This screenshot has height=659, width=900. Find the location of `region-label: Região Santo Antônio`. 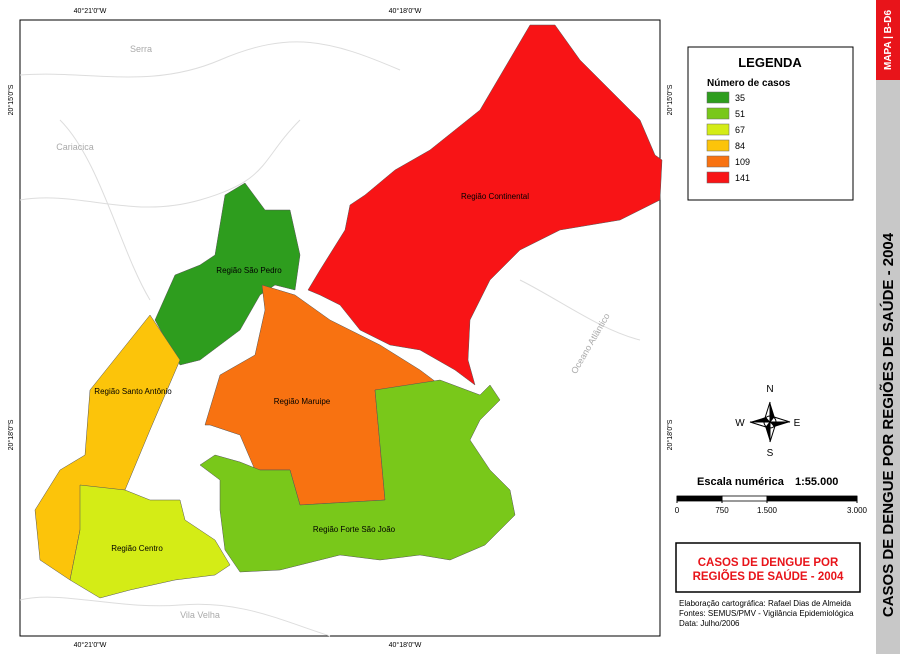

region-label: Região Santo Antônio is located at coordinates (133, 391).